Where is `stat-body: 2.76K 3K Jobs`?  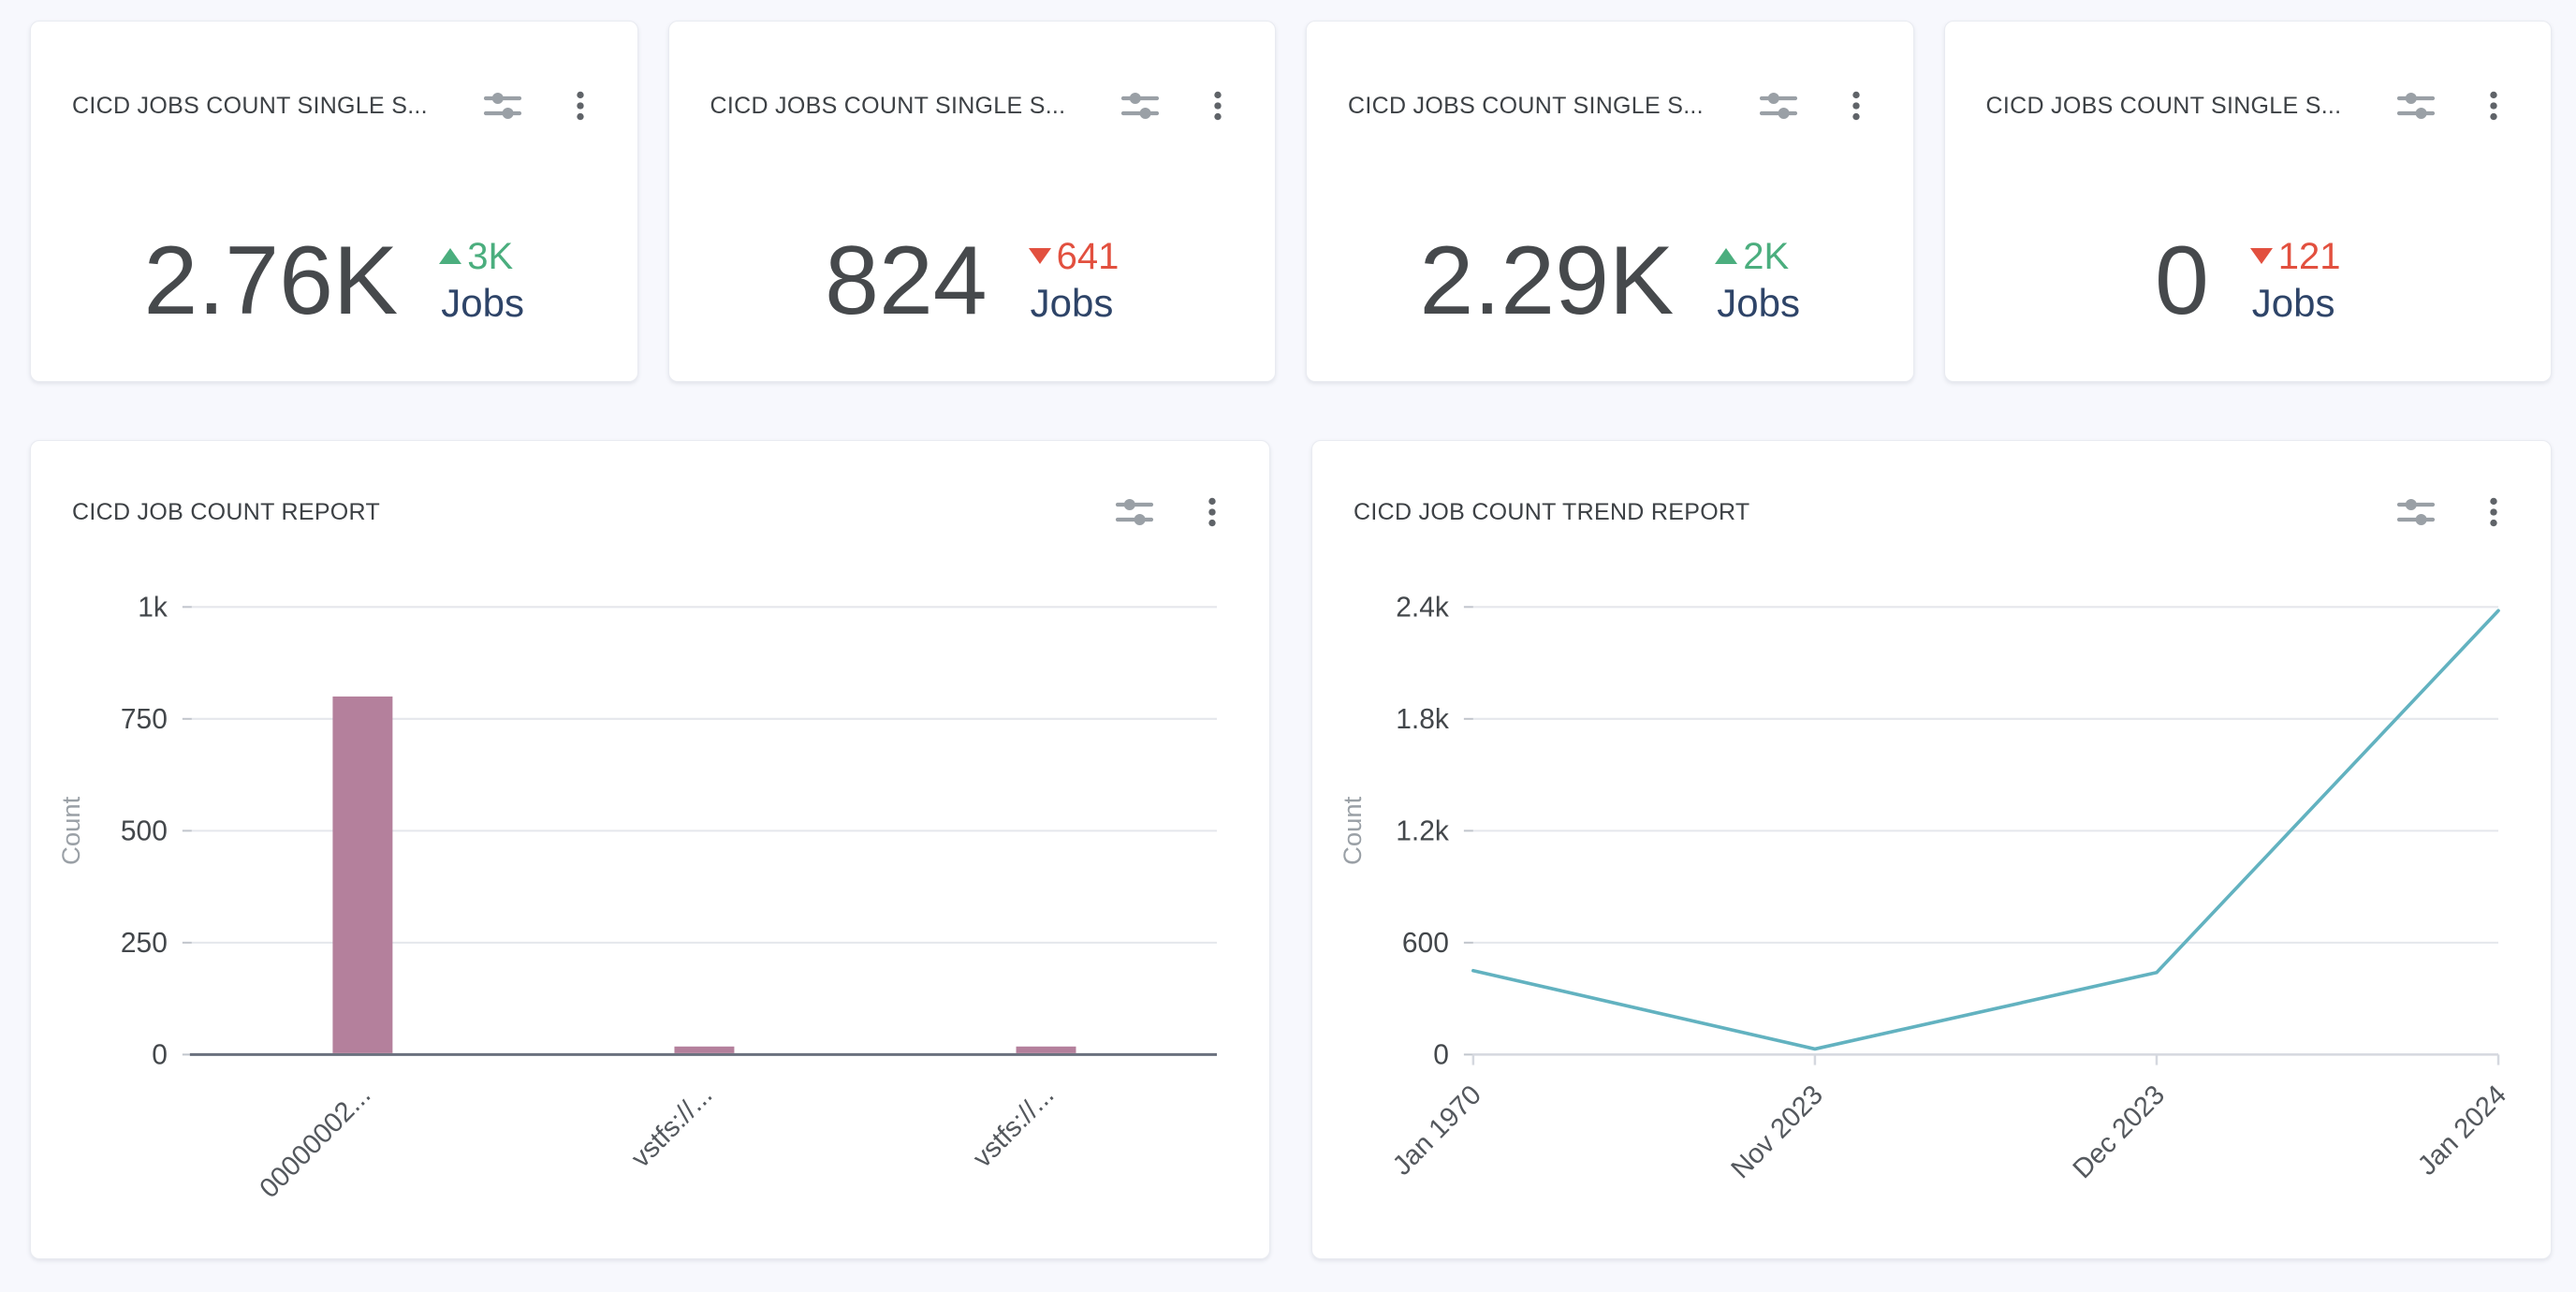
stat-body: 2.76K 3K Jobs is located at coordinates (334, 254).